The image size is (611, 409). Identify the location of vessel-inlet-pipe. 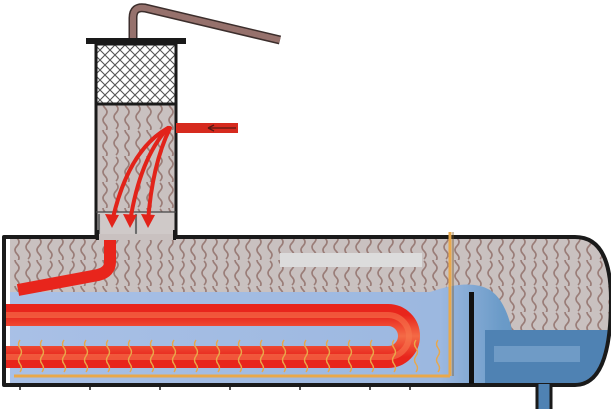
(66, 268).